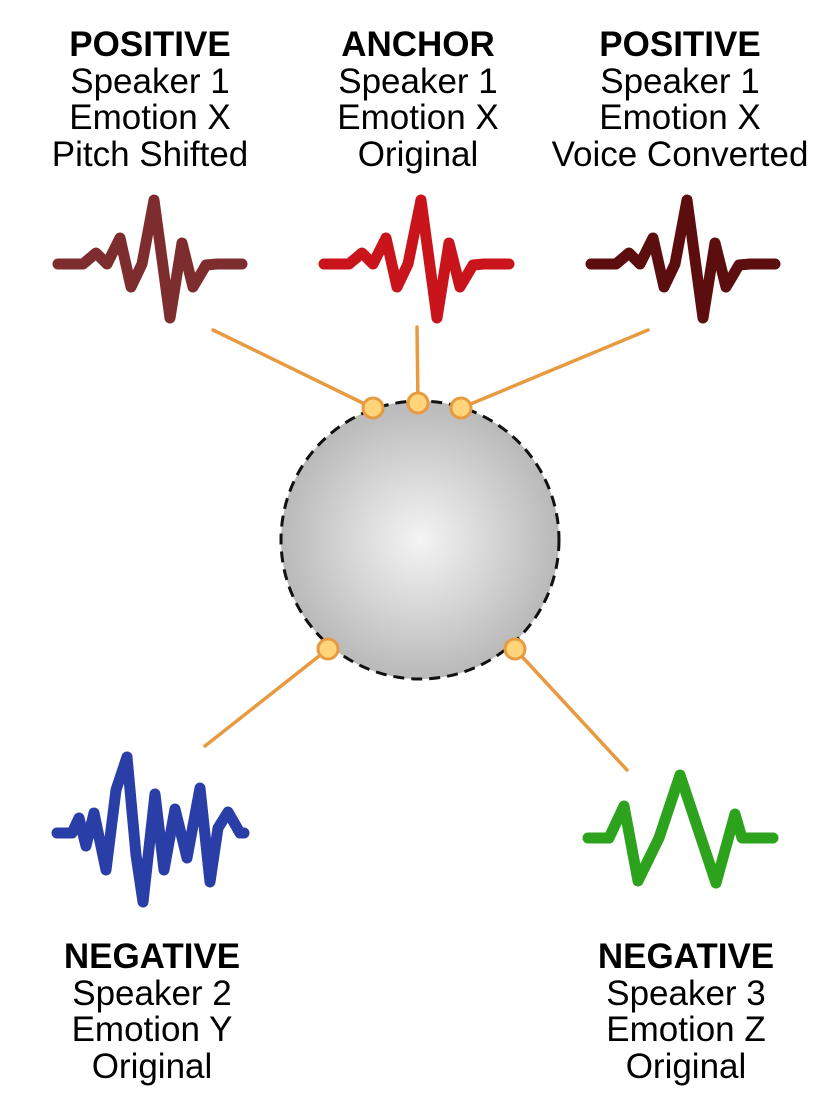 The image size is (835, 1098). What do you see at coordinates (686, 993) in the screenshot?
I see `label-speaker: Speaker 3` at bounding box center [686, 993].